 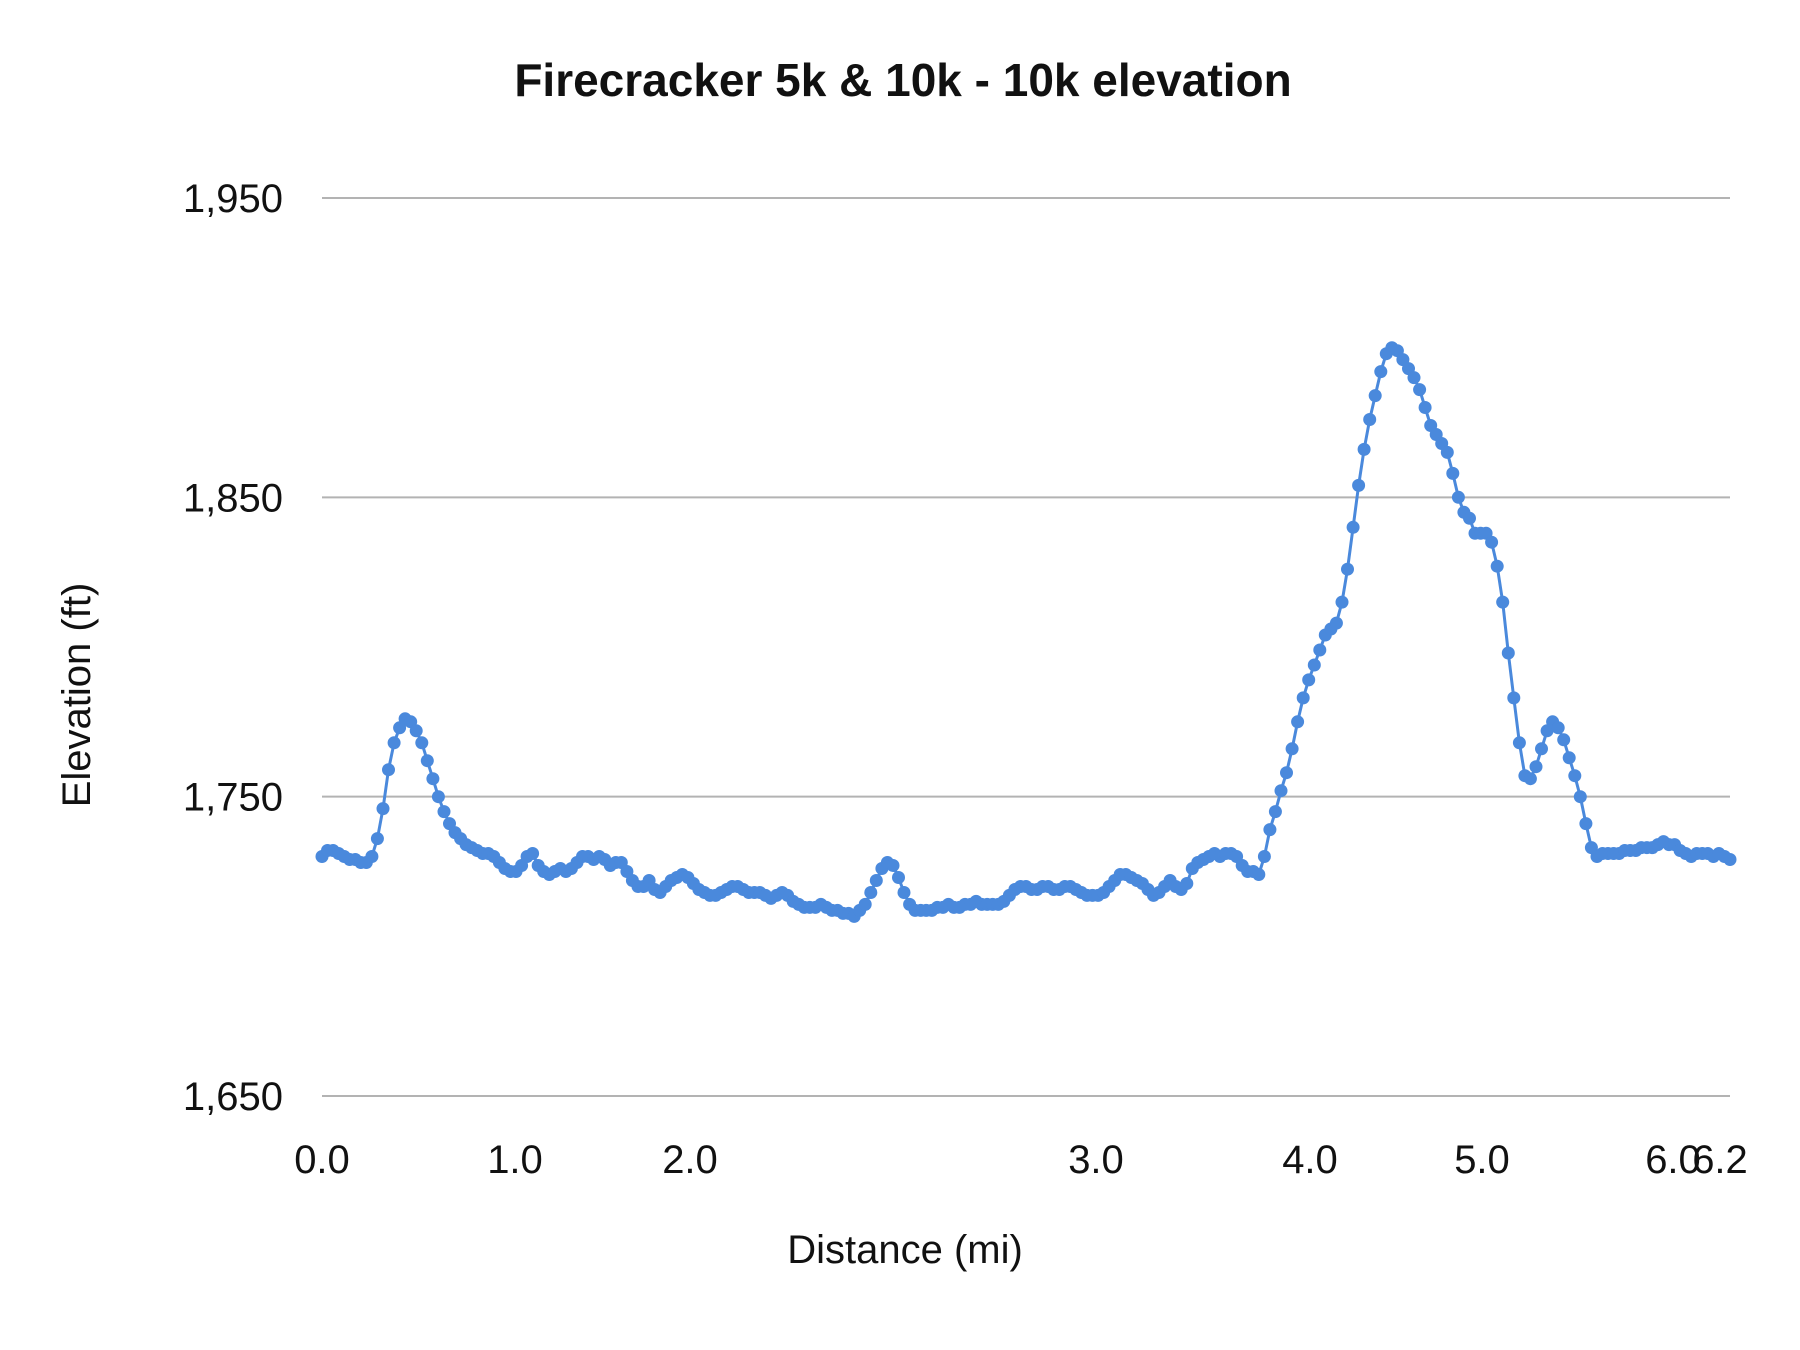 What do you see at coordinates (233, 1097) in the screenshot?
I see `y-tick-label: 1,650` at bounding box center [233, 1097].